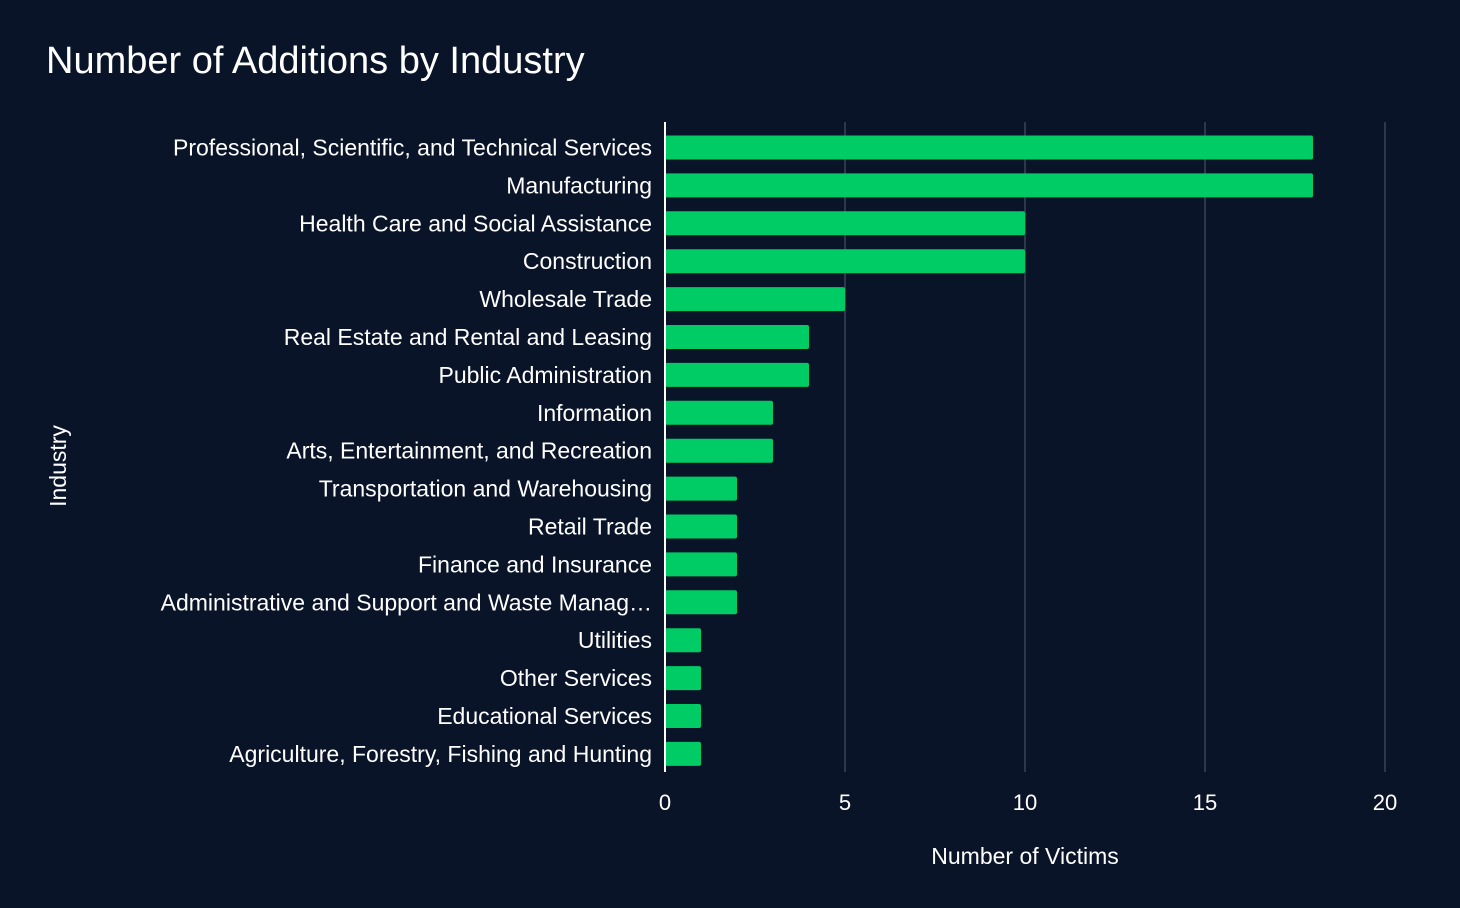 The height and width of the screenshot is (908, 1460). Describe the element at coordinates (469, 451) in the screenshot. I see `category-label: Arts, Entertainment, and Recreation` at that location.